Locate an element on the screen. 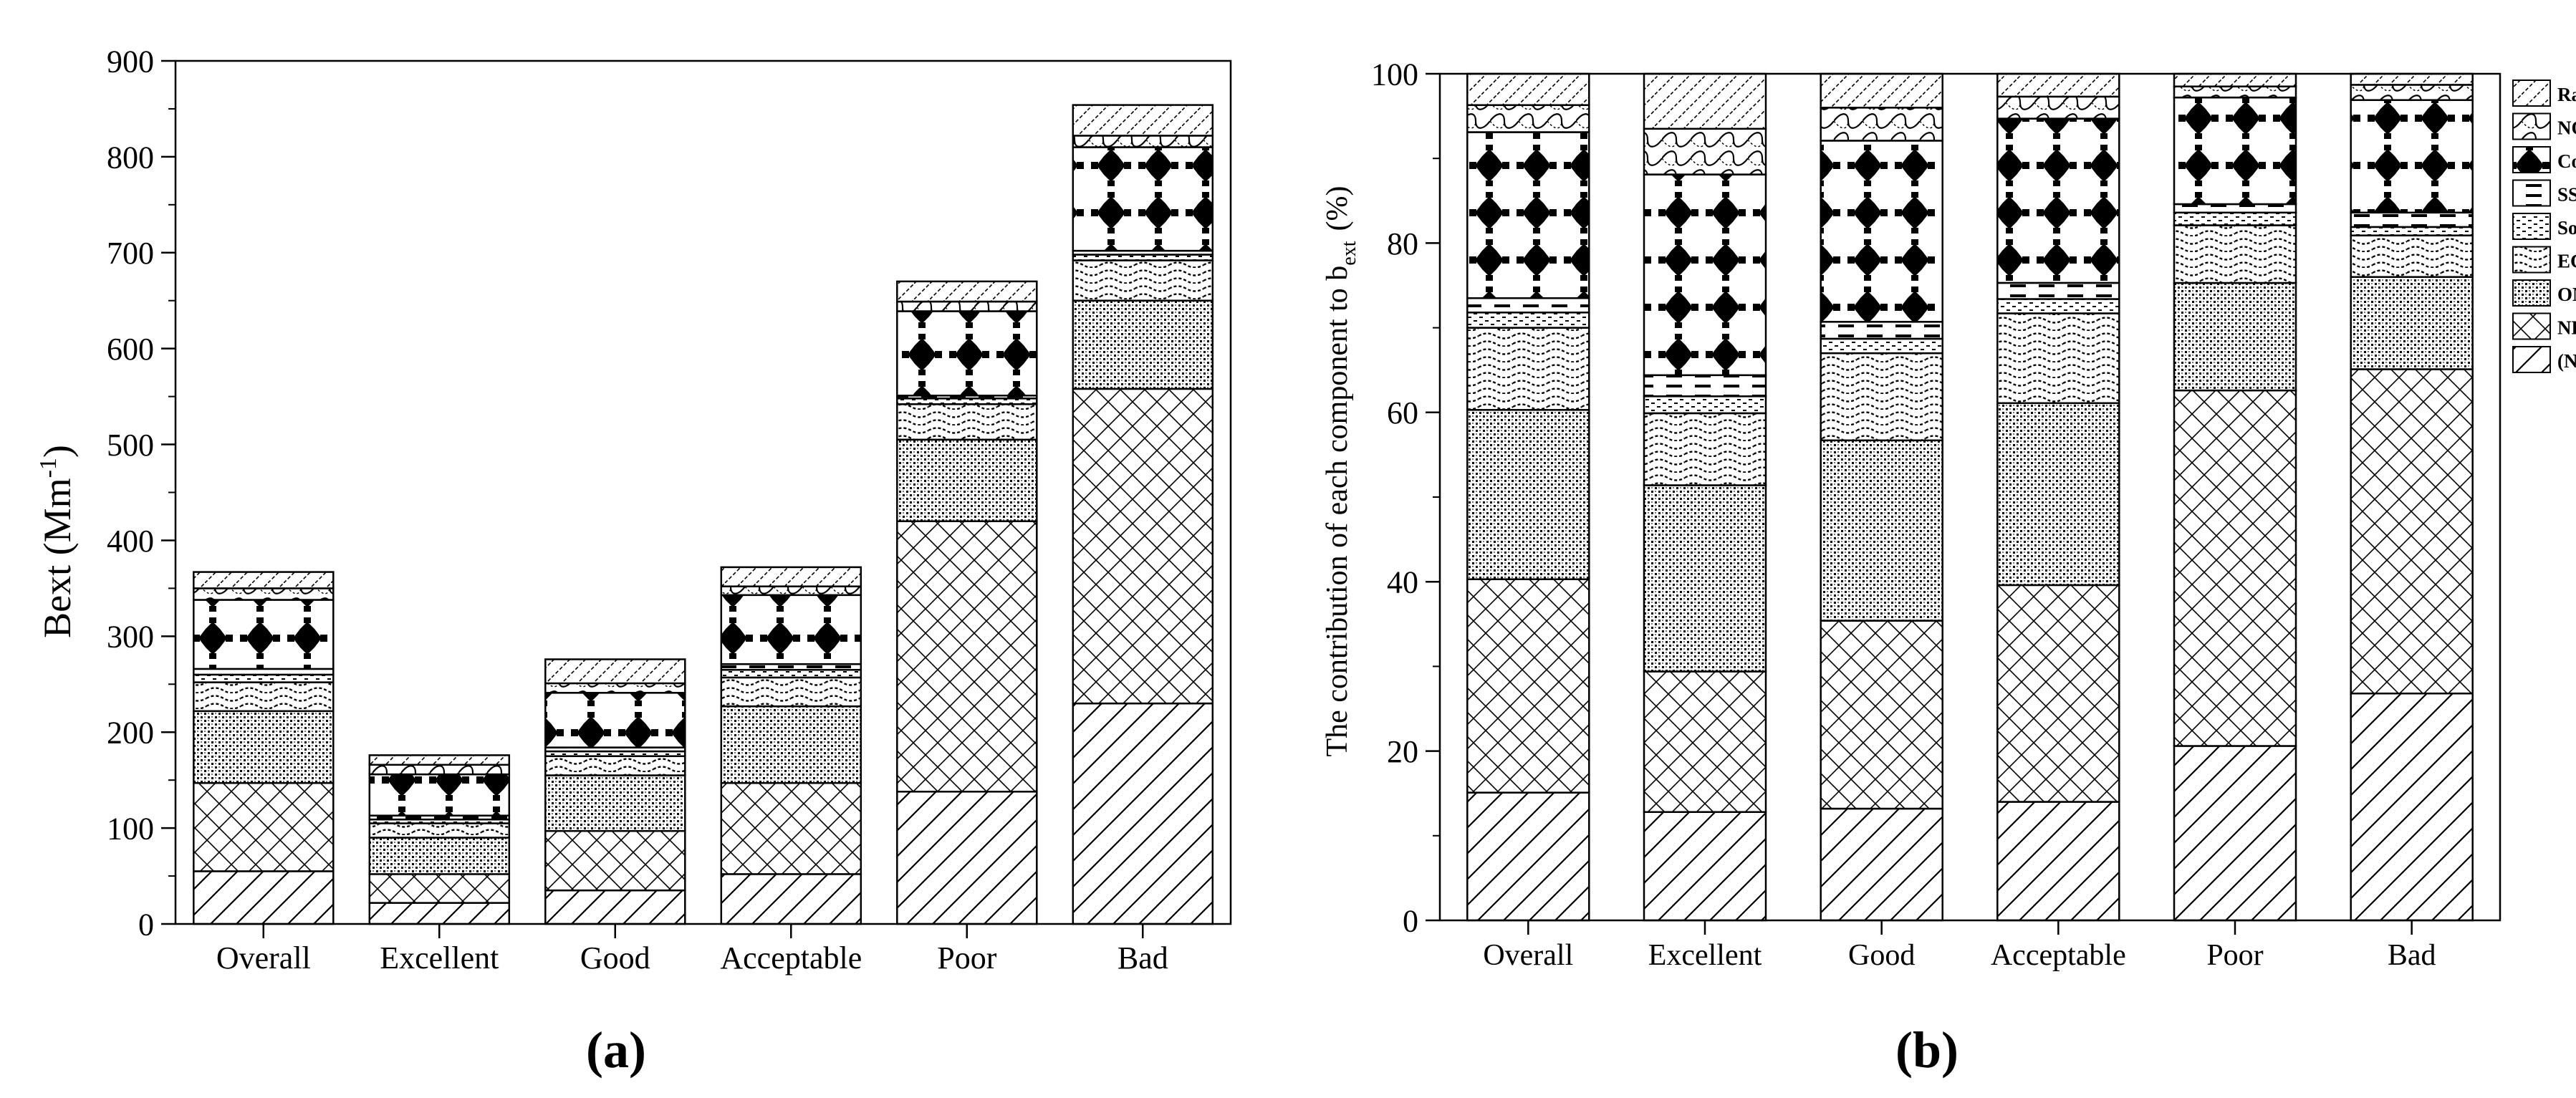 This screenshot has width=2576, height=1098. segment-soil-bad is located at coordinates (2412, 231).